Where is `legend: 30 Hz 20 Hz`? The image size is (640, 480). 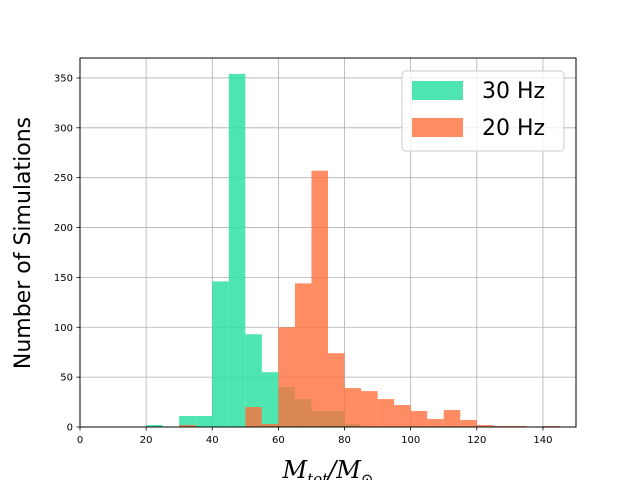 legend: 30 Hz 20 Hz is located at coordinates (483, 111).